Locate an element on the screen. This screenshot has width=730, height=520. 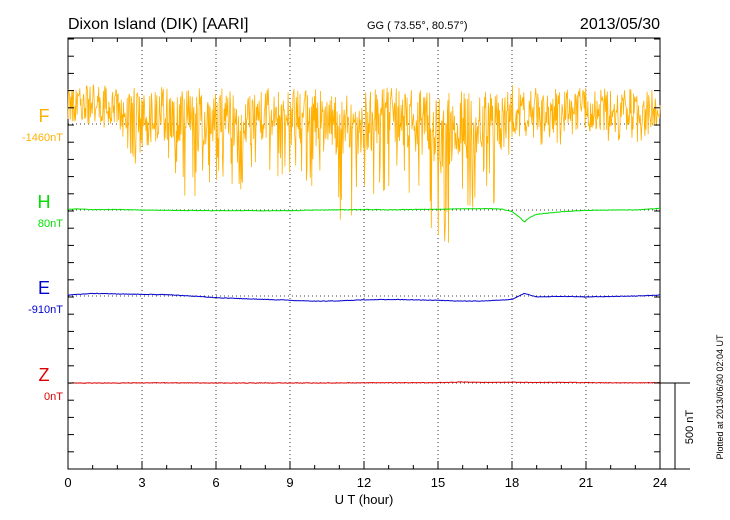
x-tick-label: 15 is located at coordinates (438, 482).